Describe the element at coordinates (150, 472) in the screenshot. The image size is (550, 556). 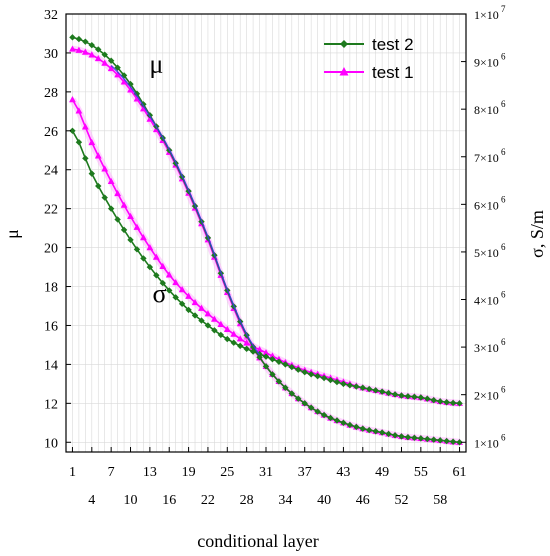
I see `x-tick-label: 13` at that location.